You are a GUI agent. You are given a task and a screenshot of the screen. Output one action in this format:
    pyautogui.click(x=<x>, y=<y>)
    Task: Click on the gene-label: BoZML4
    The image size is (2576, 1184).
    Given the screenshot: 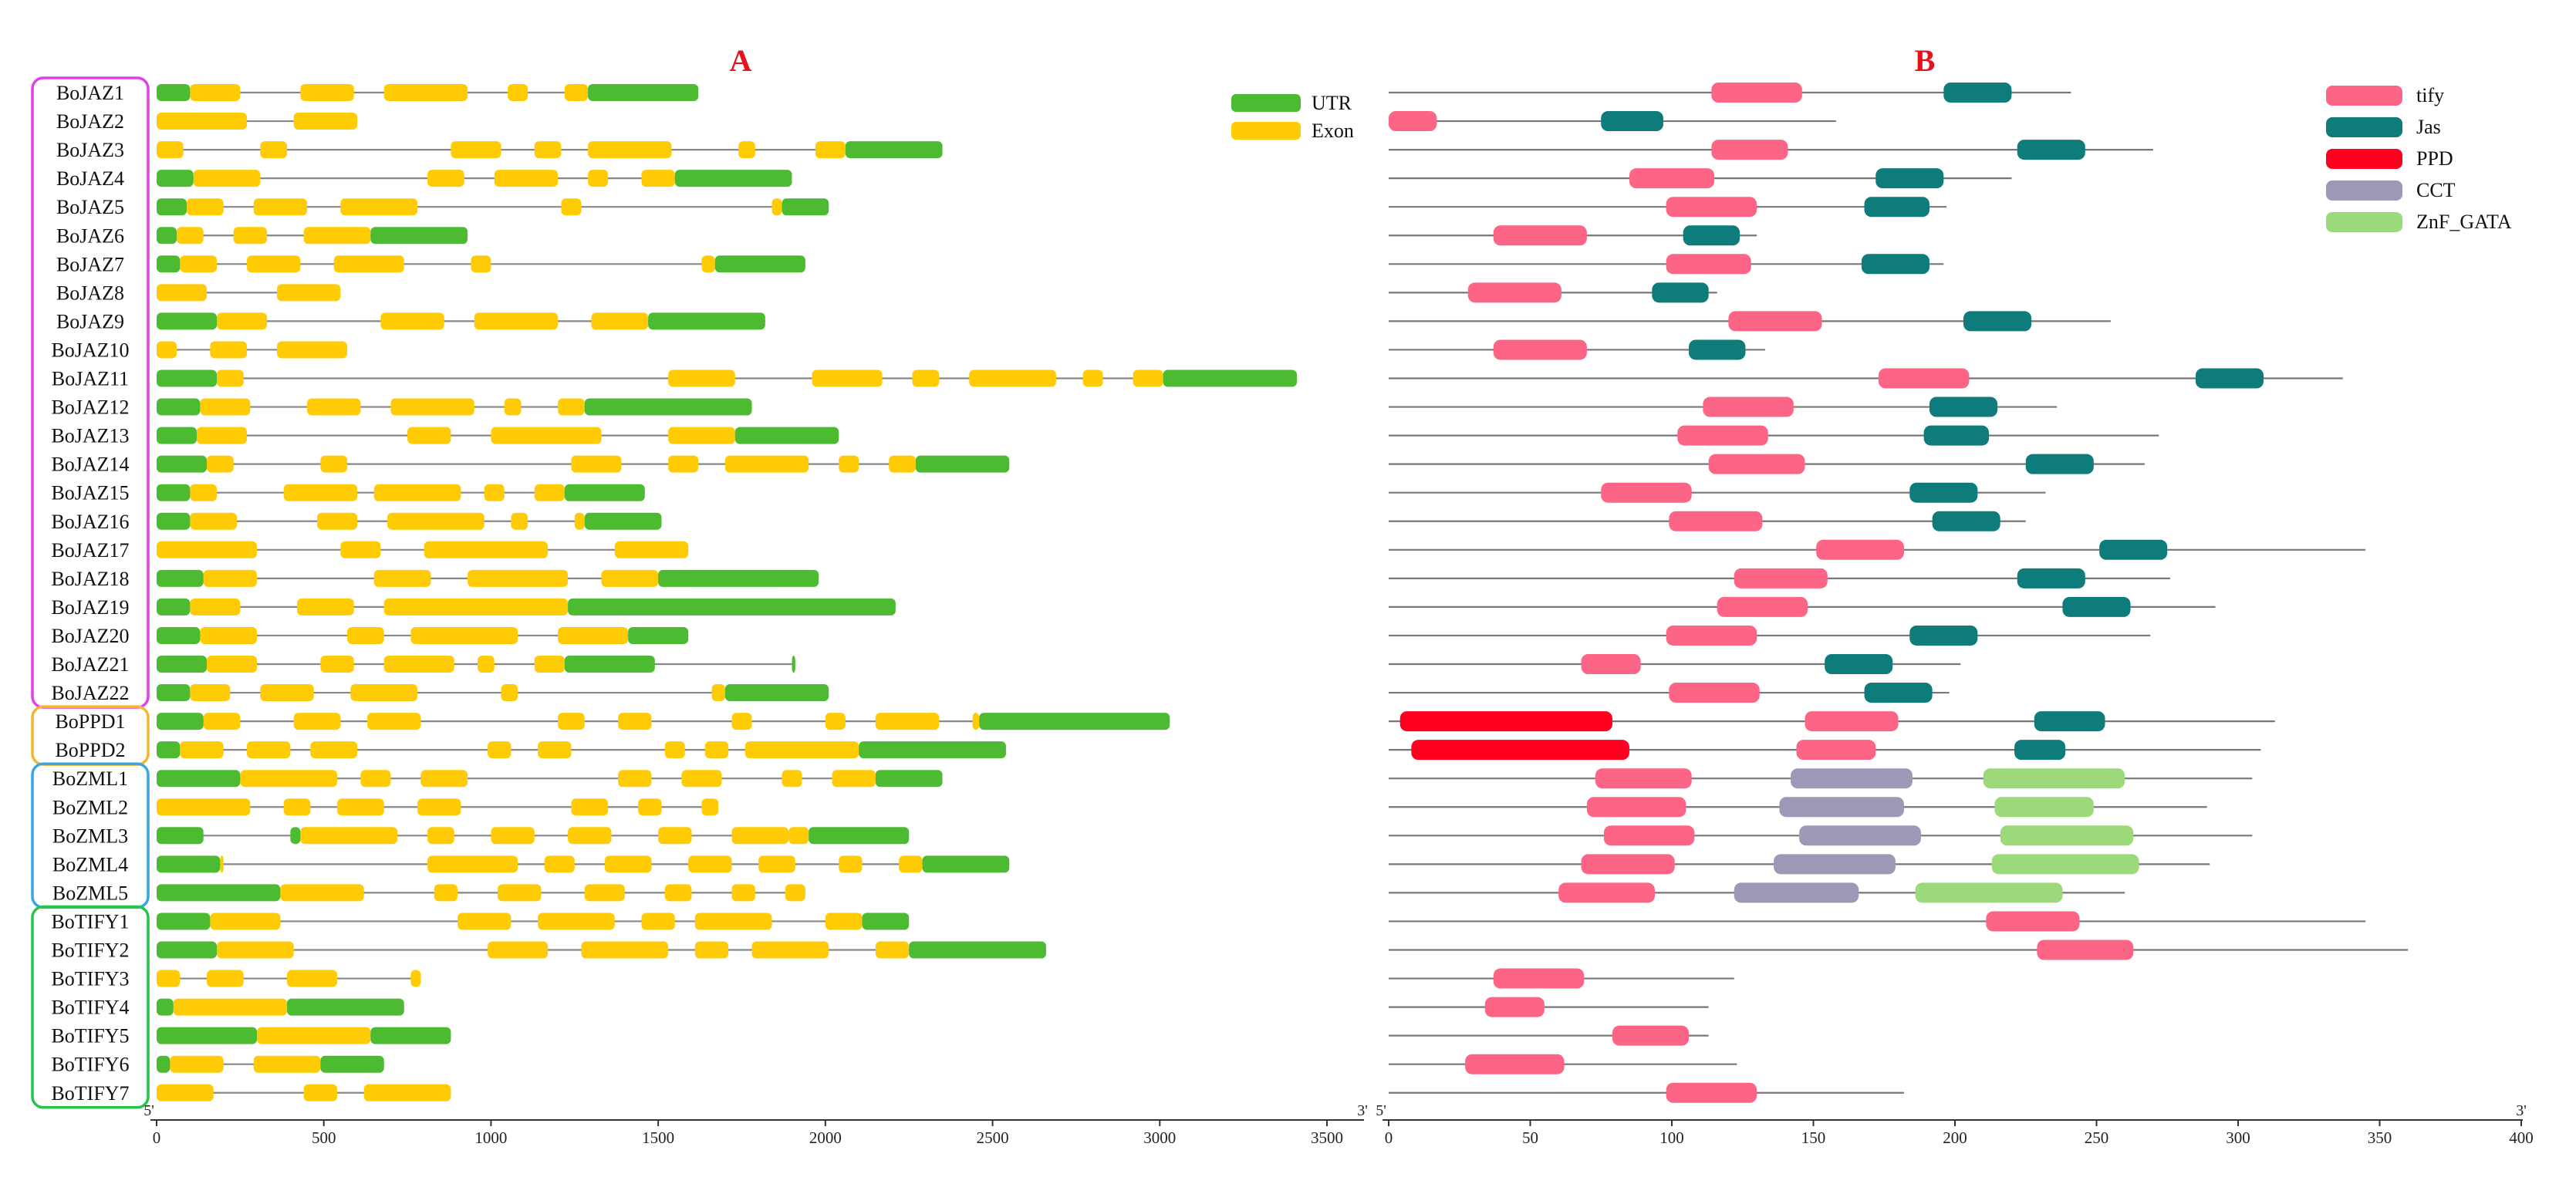 What is the action you would take?
    pyautogui.click(x=90, y=864)
    